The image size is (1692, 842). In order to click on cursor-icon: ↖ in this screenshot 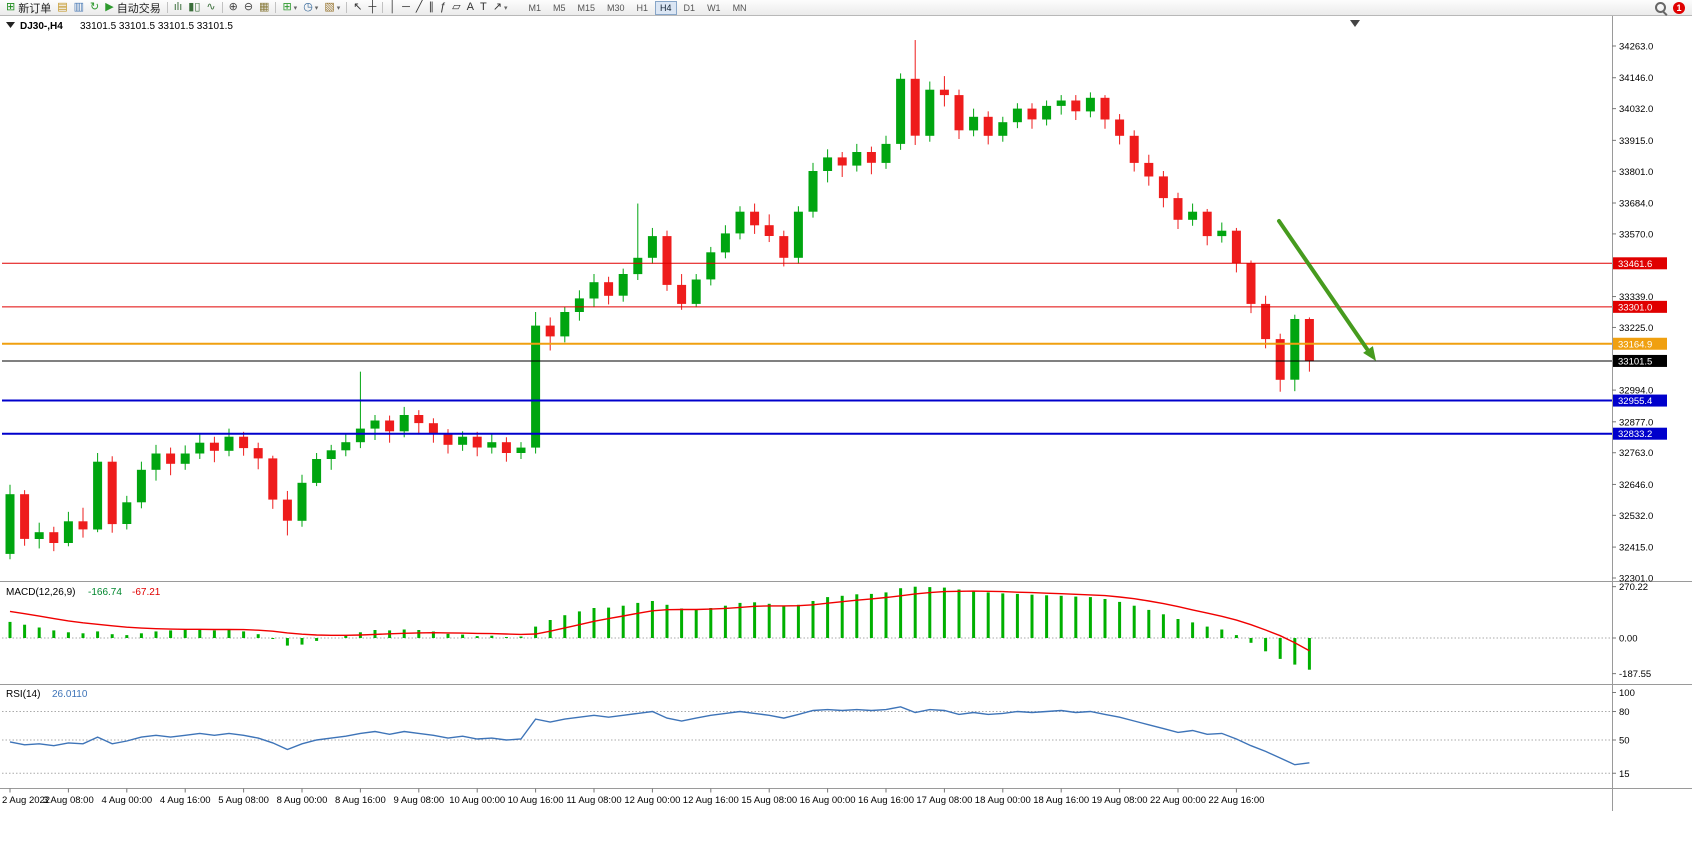, I will do `click(357, 8)`.